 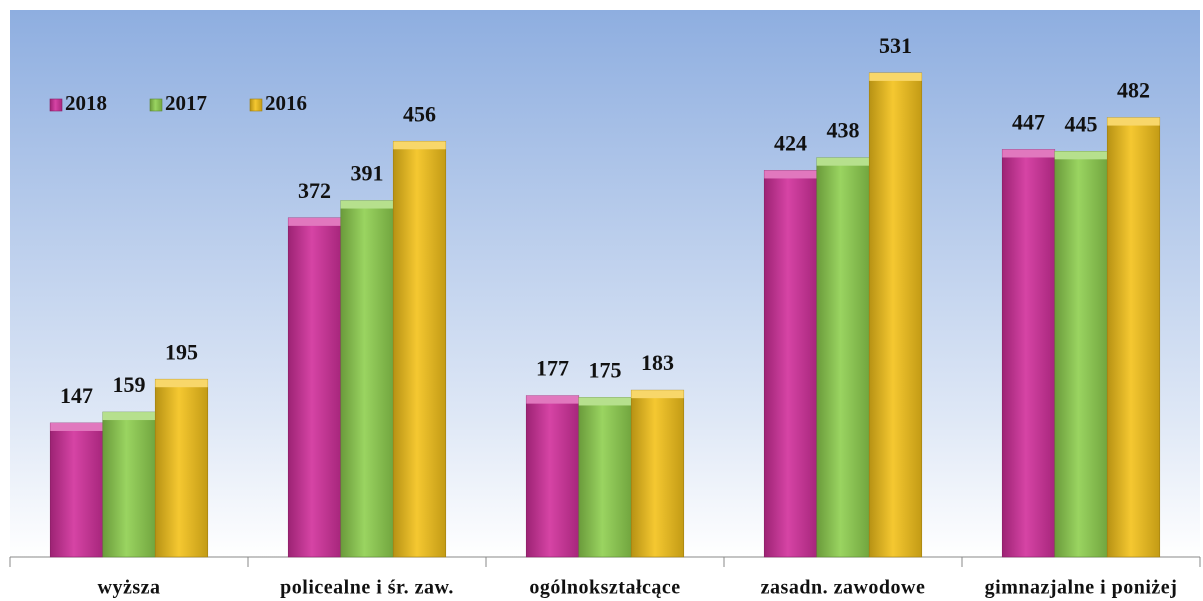 What do you see at coordinates (367, 173) in the screenshot?
I see `value-label: 391` at bounding box center [367, 173].